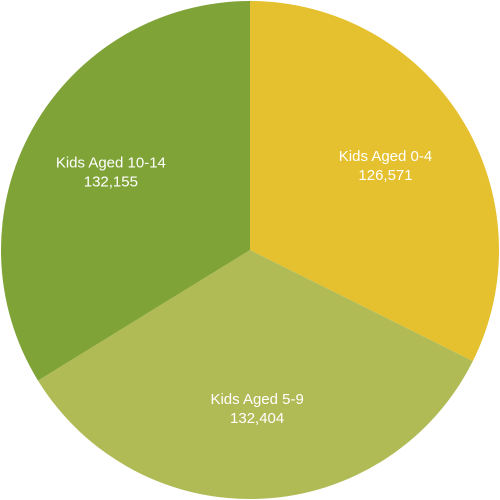 The image size is (500, 500). Describe the element at coordinates (111, 181) in the screenshot. I see `slice-value: 132,155` at that location.